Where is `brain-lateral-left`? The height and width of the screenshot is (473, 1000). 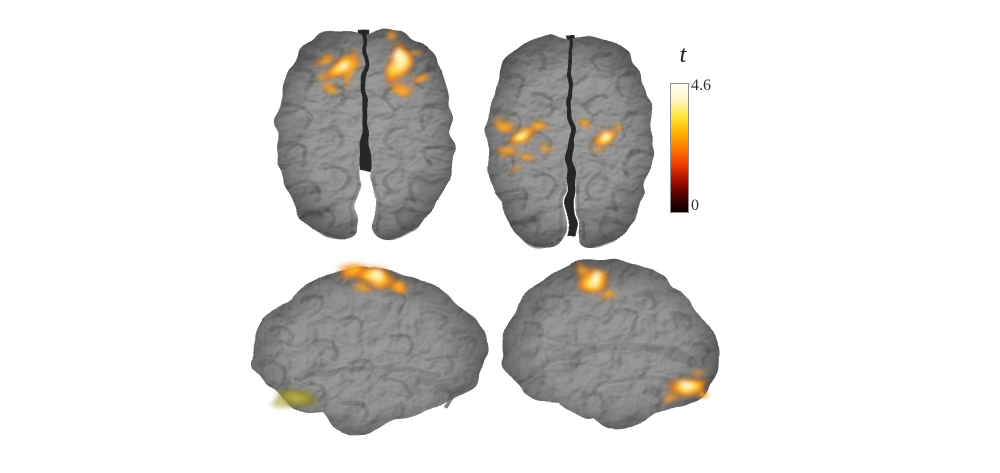
brain-lateral-left is located at coordinates (369, 348).